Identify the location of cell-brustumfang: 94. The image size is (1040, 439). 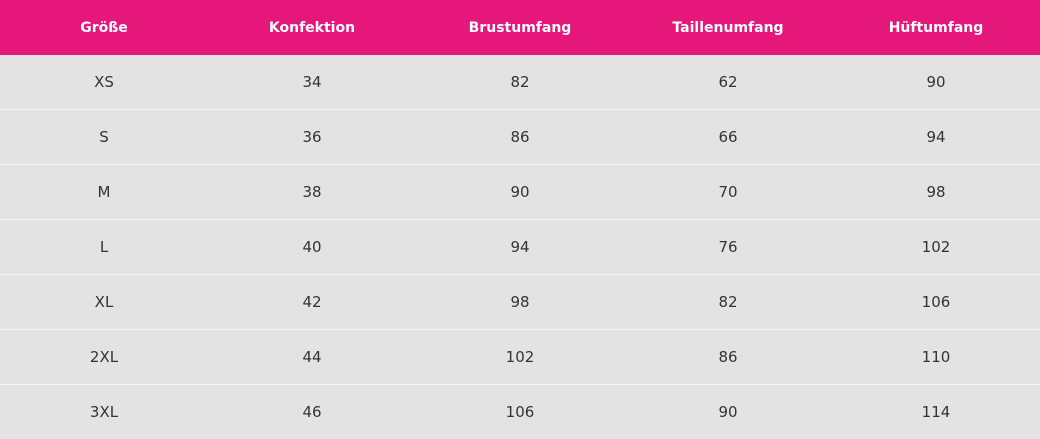
(520, 247).